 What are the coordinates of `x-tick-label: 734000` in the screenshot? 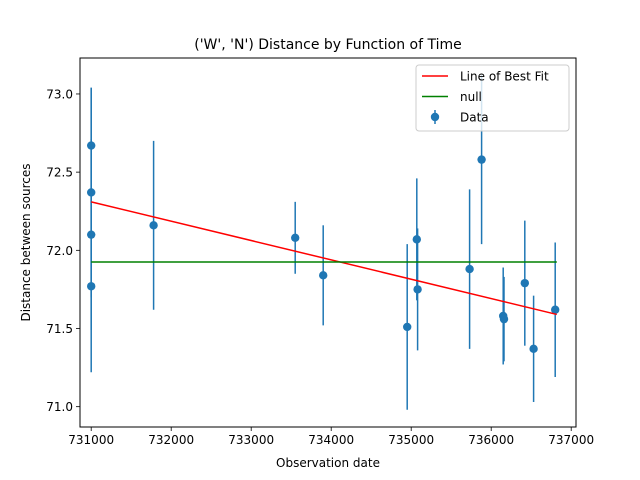 It's located at (331, 440).